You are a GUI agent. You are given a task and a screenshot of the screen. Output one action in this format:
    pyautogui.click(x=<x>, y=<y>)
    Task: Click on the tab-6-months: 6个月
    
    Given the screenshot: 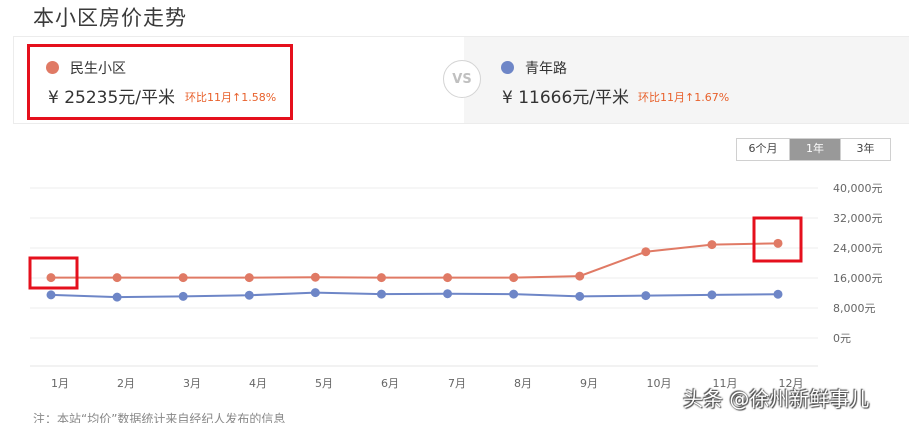 What is the action you would take?
    pyautogui.click(x=763, y=149)
    